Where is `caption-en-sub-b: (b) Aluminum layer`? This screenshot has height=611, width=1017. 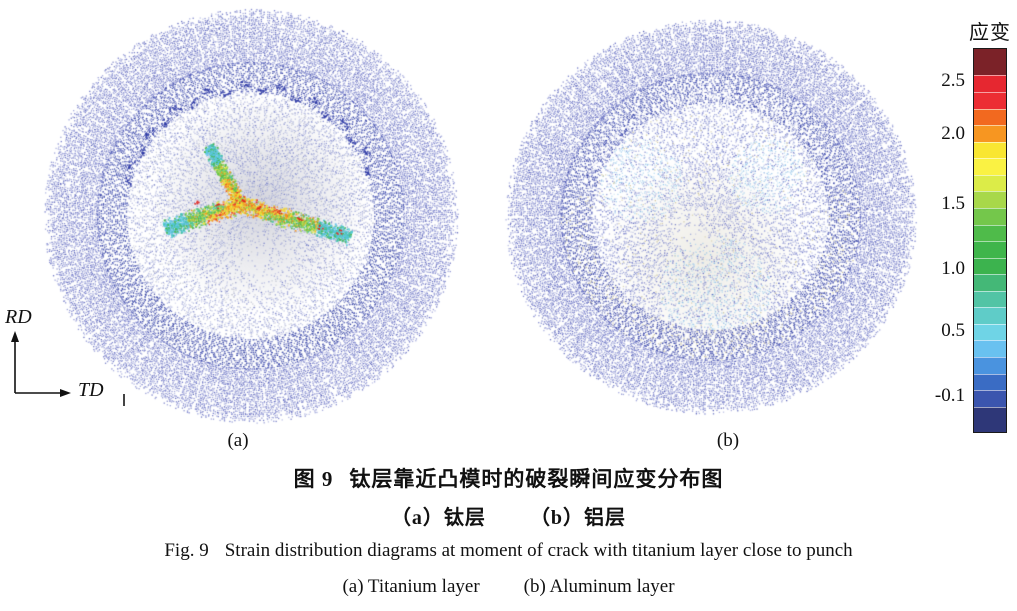
caption-en-sub-b: (b) Aluminum layer is located at coordinates (599, 586).